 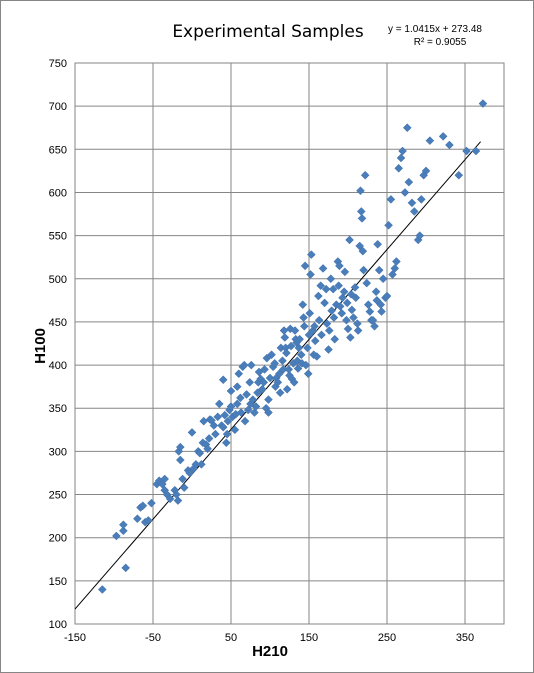 I want to click on y-tick-label: 100, so click(x=58, y=625).